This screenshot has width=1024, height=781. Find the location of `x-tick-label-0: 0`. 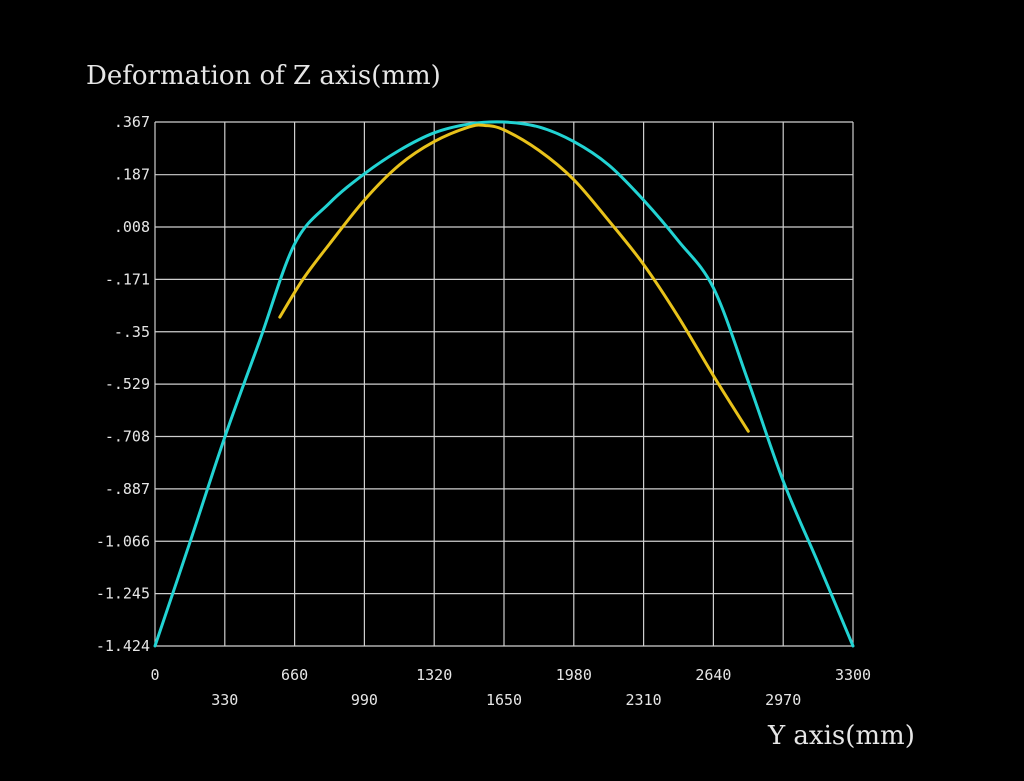

x-tick-label-0: 0 is located at coordinates (154, 675).